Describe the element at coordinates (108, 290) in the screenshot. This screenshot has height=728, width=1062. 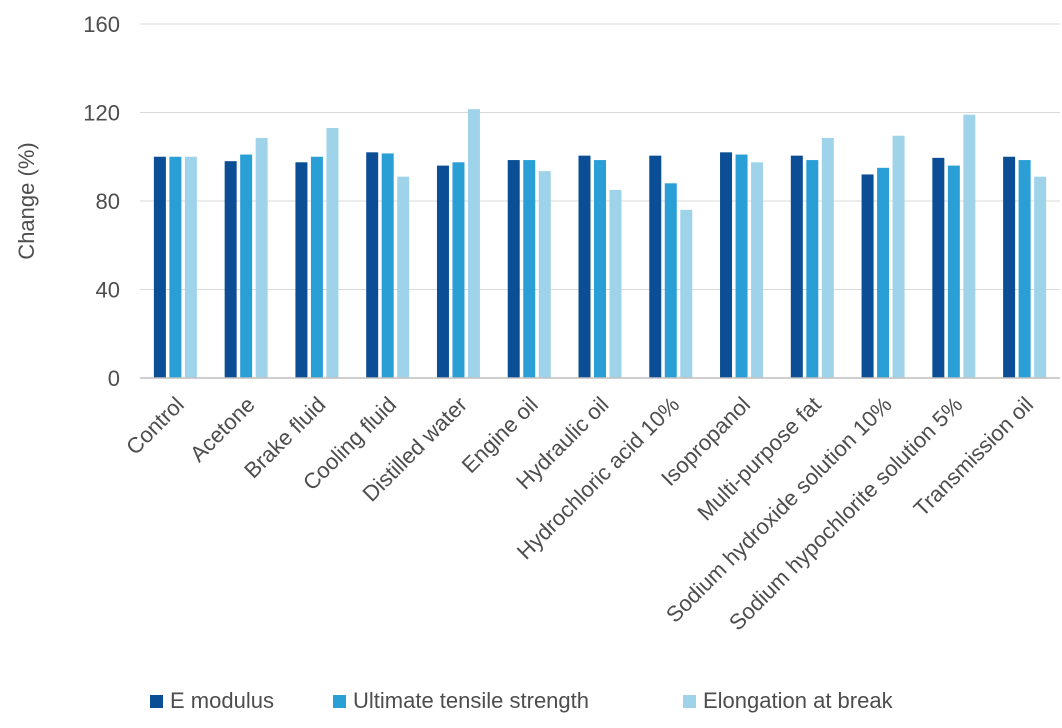
I see `y-tick-label: 40` at that location.